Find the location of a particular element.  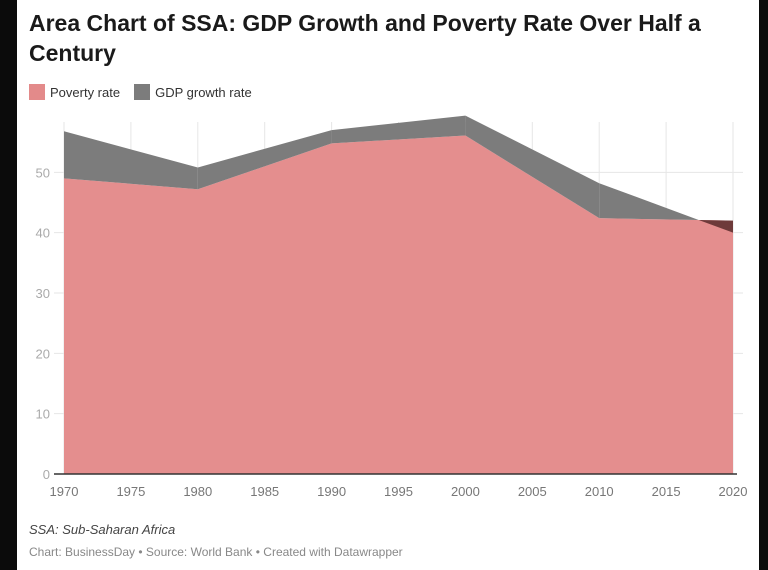

legend-label-gdp: GDP growth rate is located at coordinates (203, 92).